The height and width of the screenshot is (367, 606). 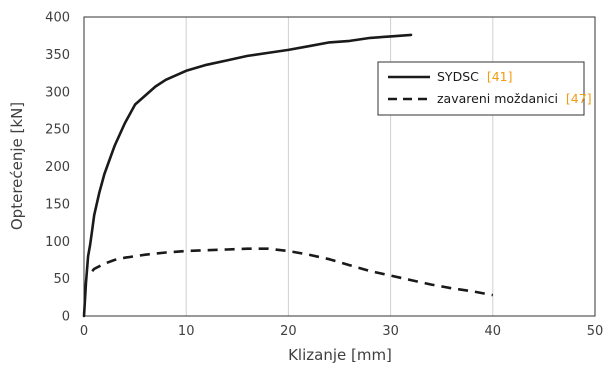 What do you see at coordinates (186, 331) in the screenshot?
I see `x-tick-label: 10` at bounding box center [186, 331].